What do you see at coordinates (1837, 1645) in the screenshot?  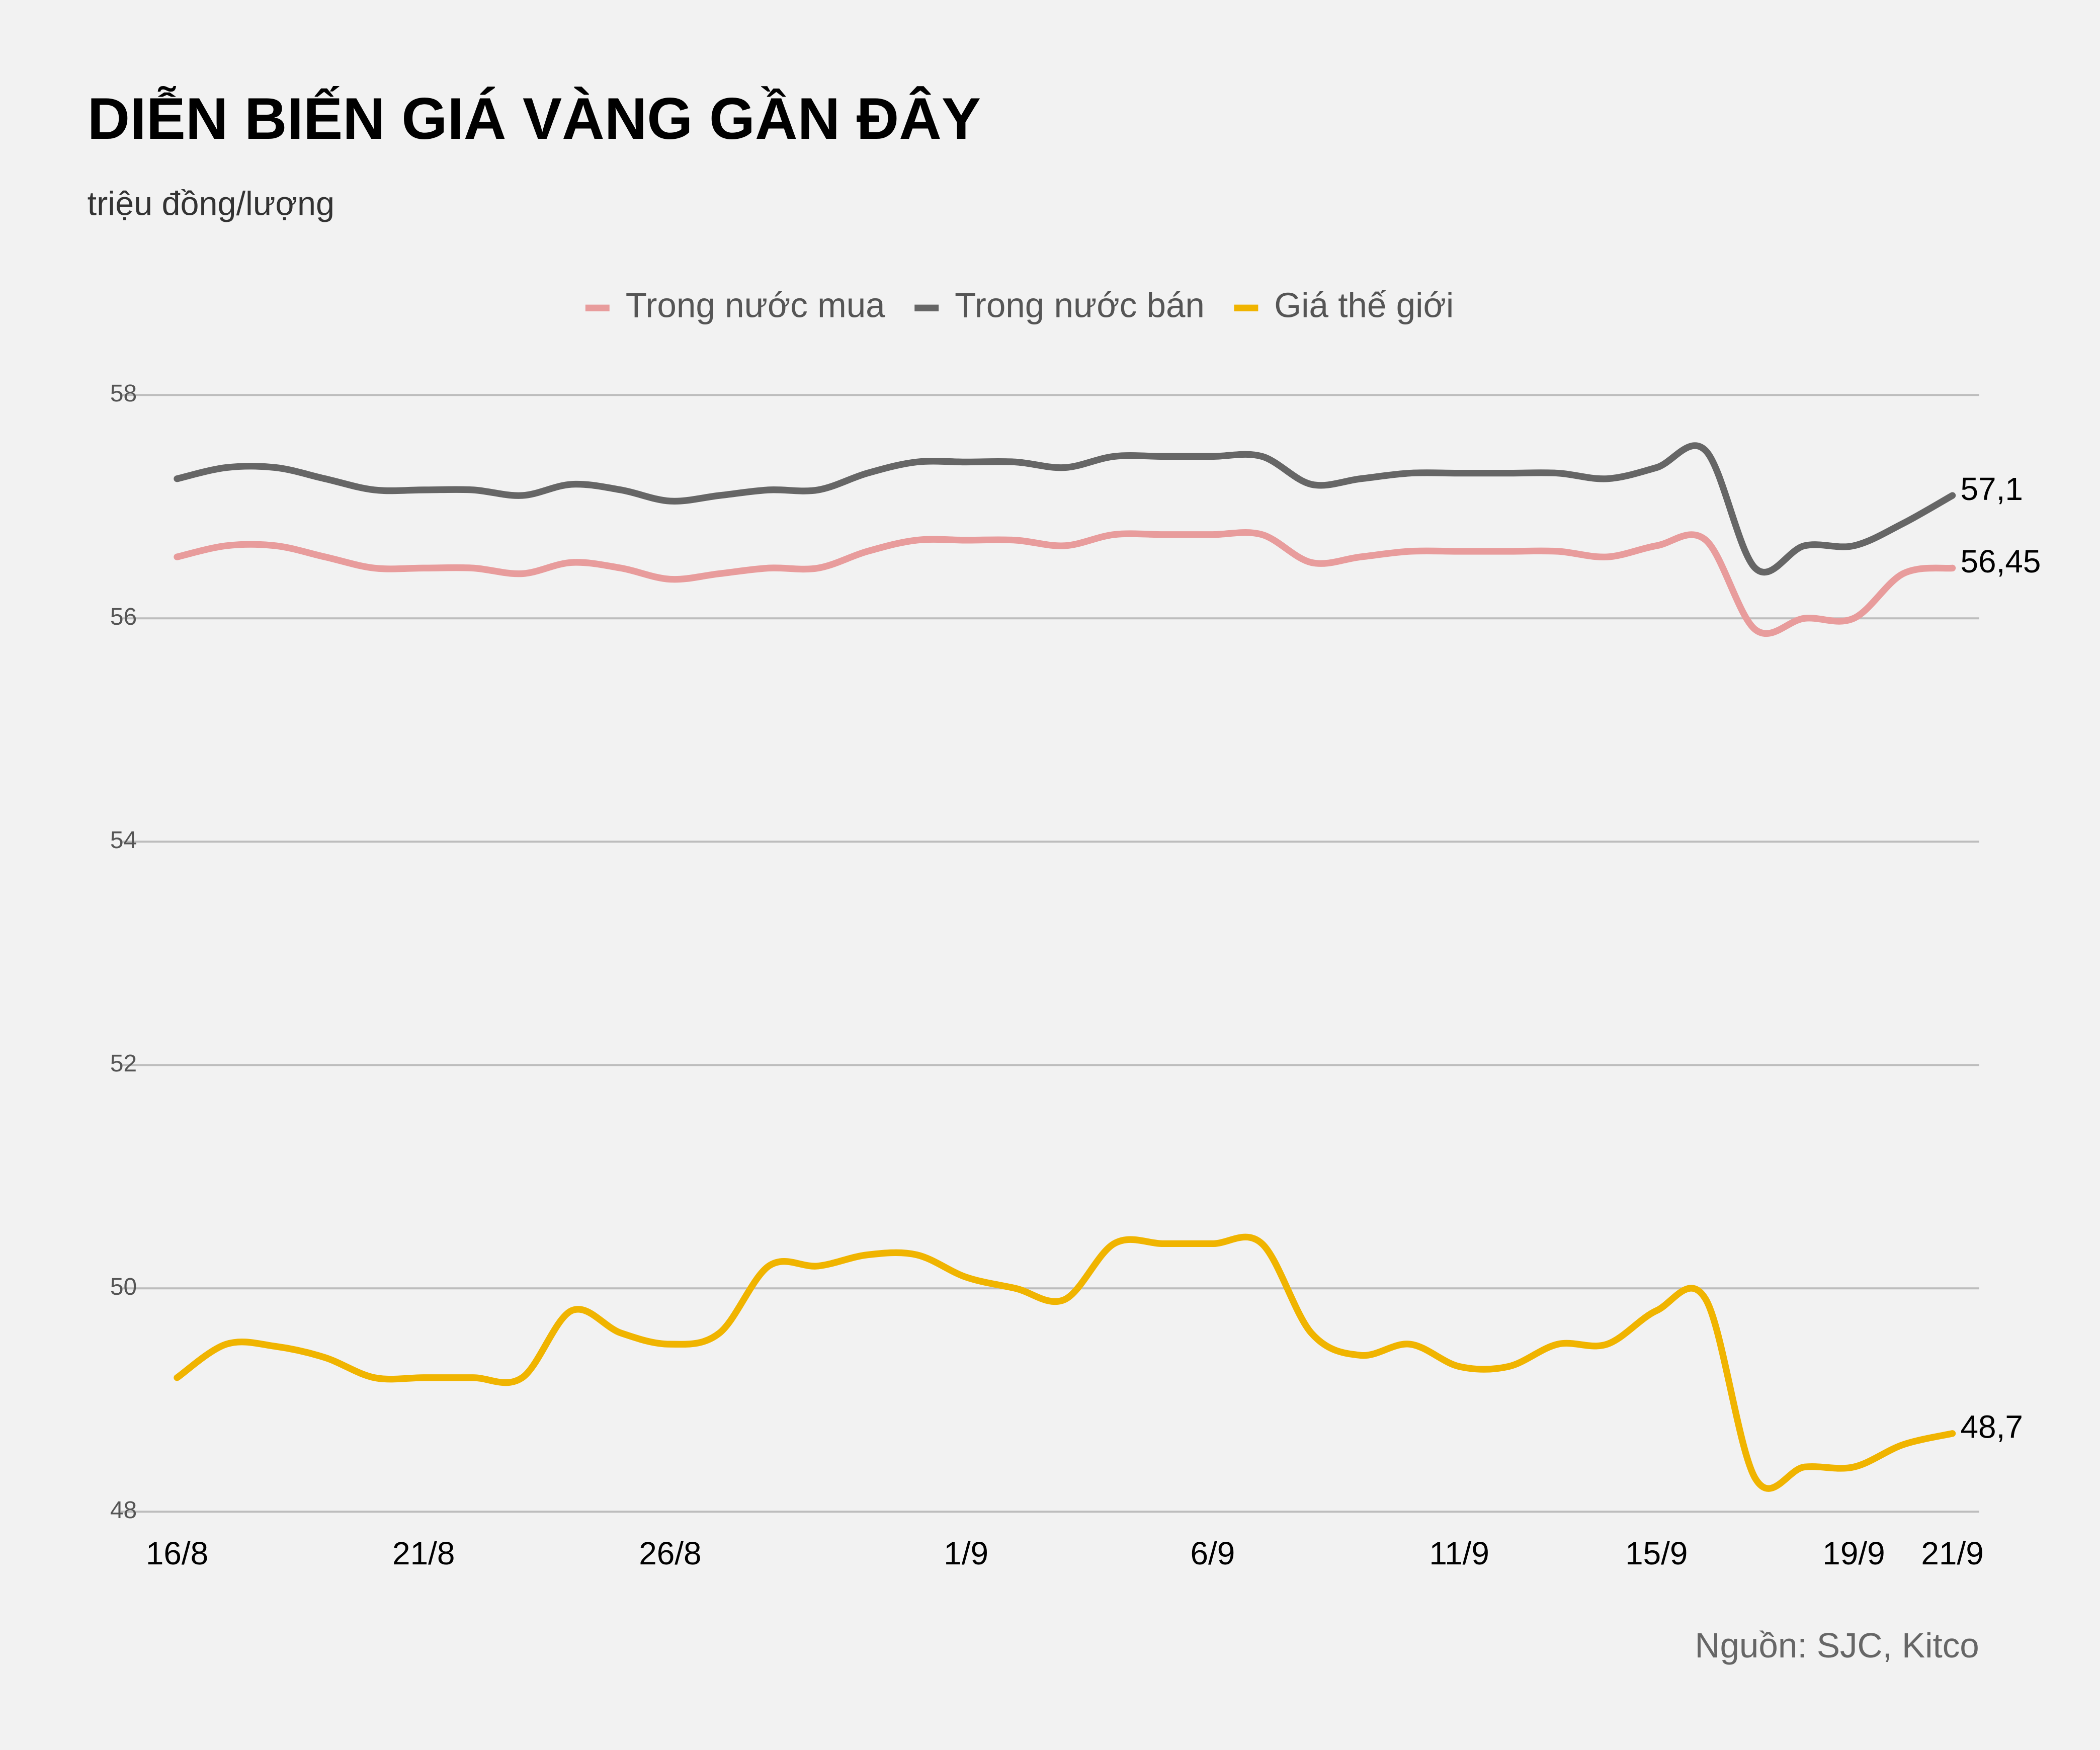 I see `source: Nguồn: SJC, Kitco` at bounding box center [1837, 1645].